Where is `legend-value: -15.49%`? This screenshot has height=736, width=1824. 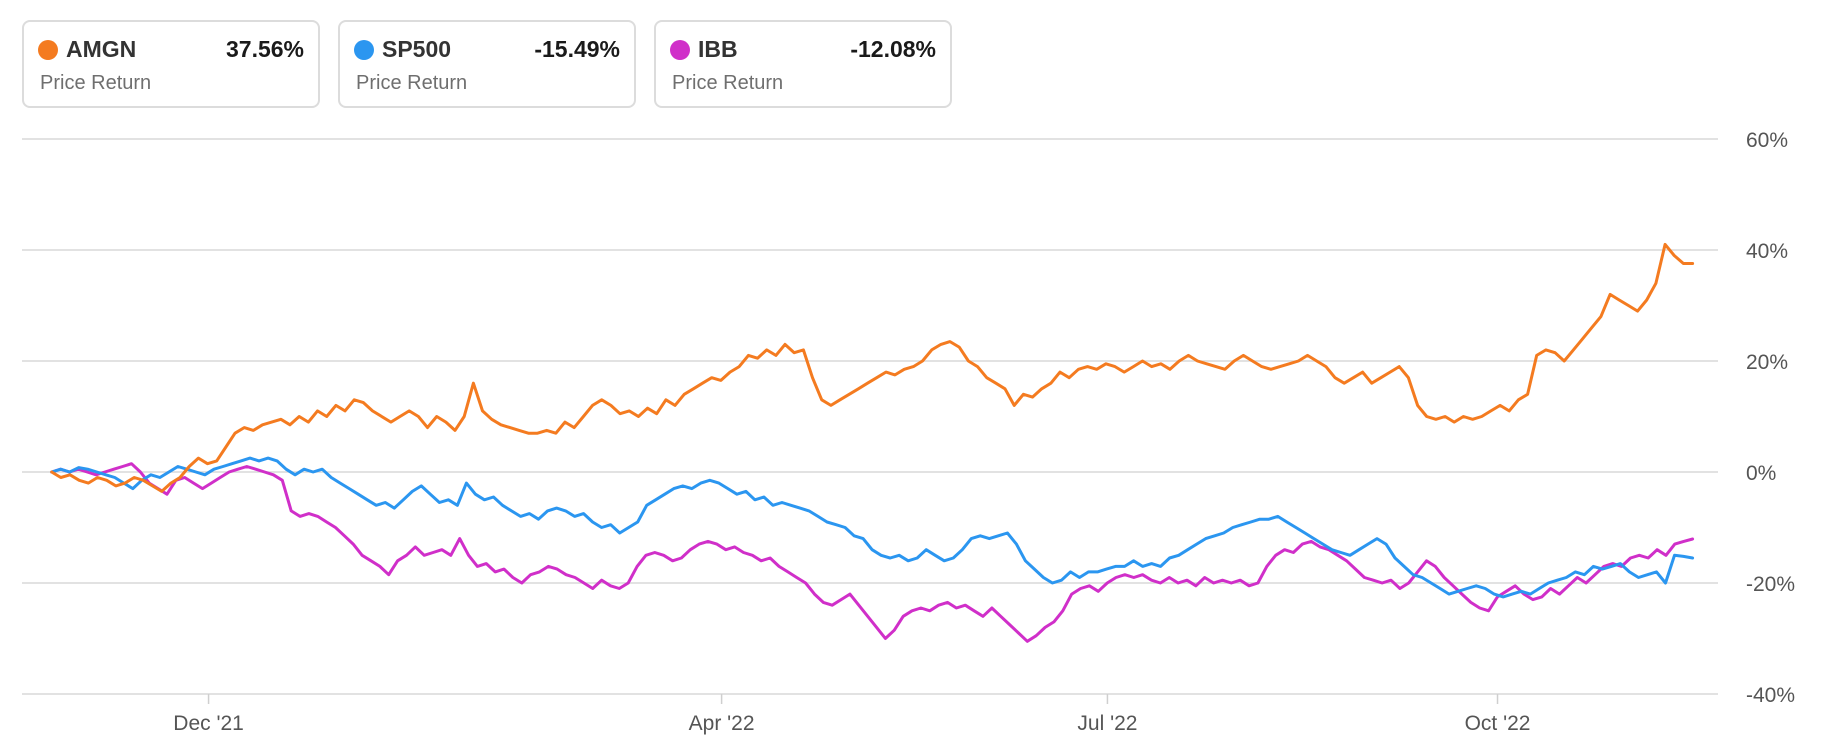 legend-value: -15.49% is located at coordinates (577, 49).